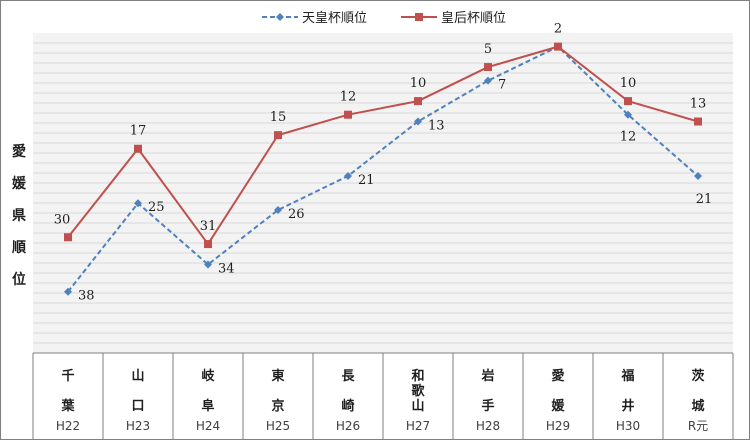 The height and width of the screenshot is (440, 750). I want to click on data-label-1: 13, so click(436, 126).